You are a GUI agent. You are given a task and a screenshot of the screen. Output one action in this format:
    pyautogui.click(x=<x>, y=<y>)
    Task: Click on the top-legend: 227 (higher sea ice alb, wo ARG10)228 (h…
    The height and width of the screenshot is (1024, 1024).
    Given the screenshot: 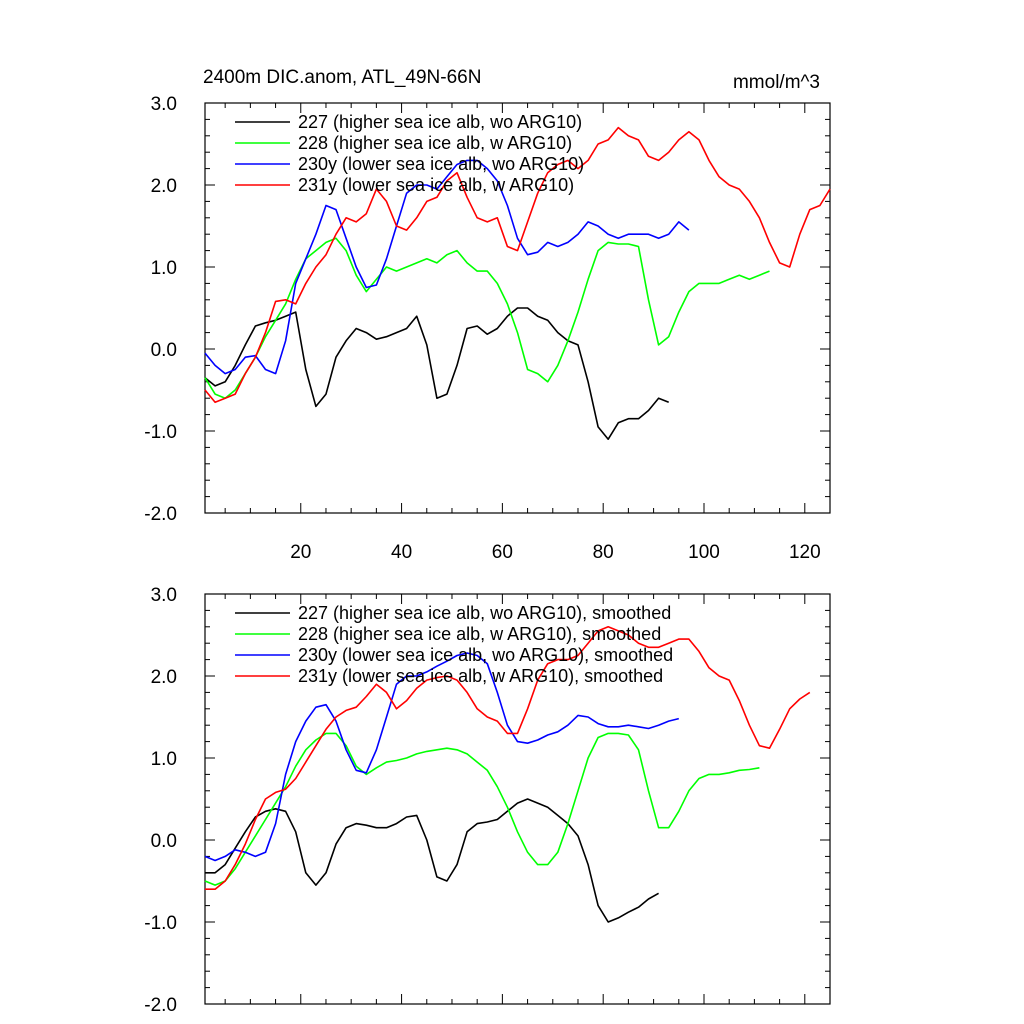 What is the action you would take?
    pyautogui.click(x=409, y=153)
    